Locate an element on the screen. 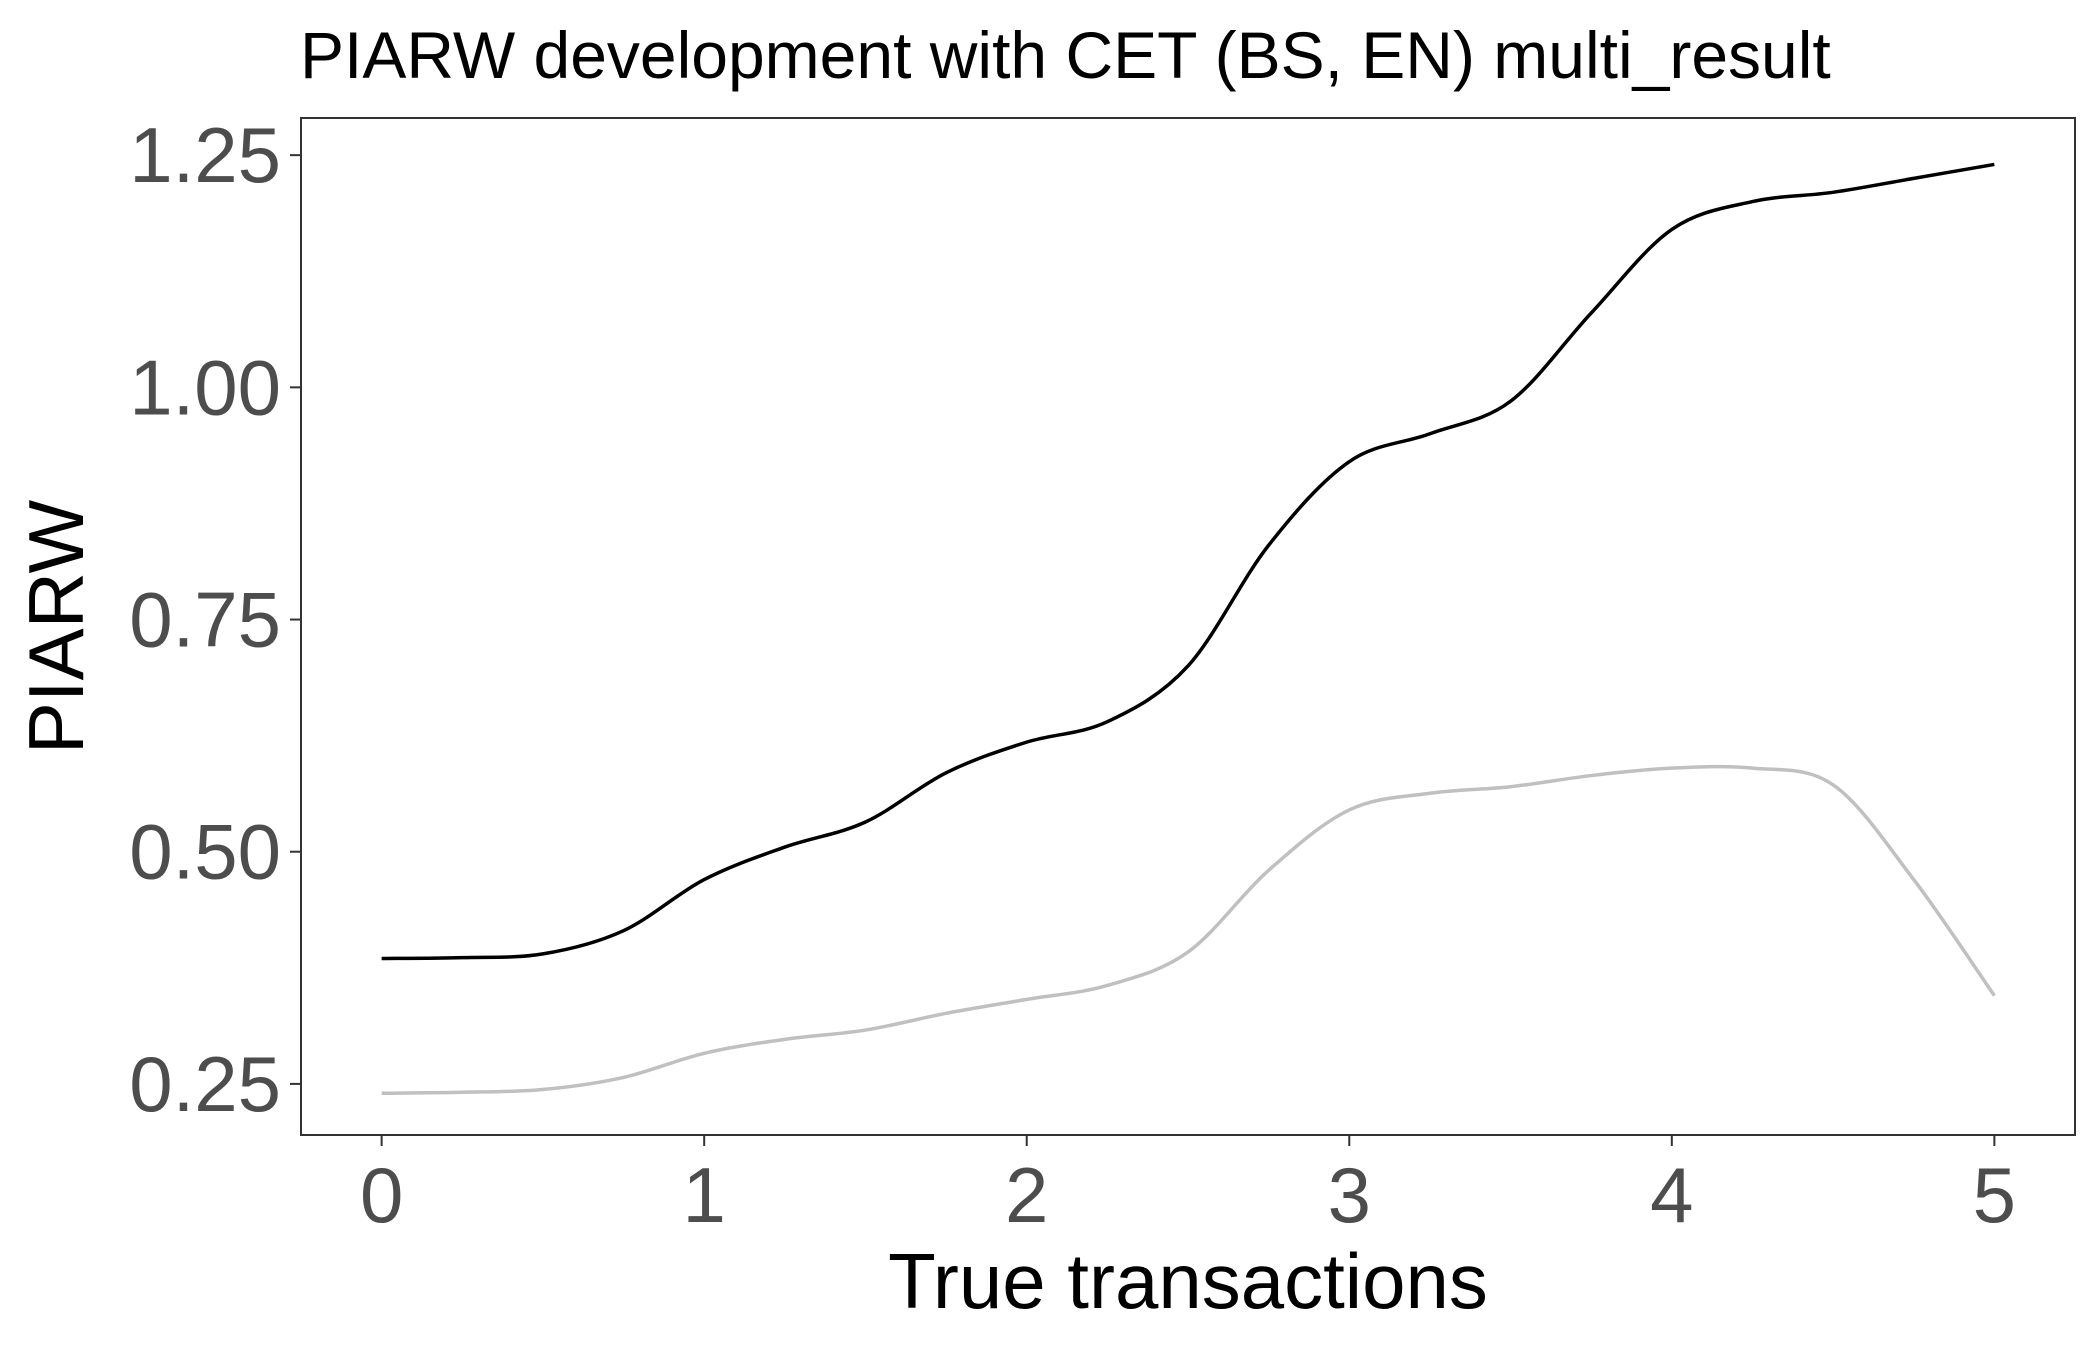 This screenshot has height=1350, width=2100. y-tick-label: 1.25 is located at coordinates (205, 155).